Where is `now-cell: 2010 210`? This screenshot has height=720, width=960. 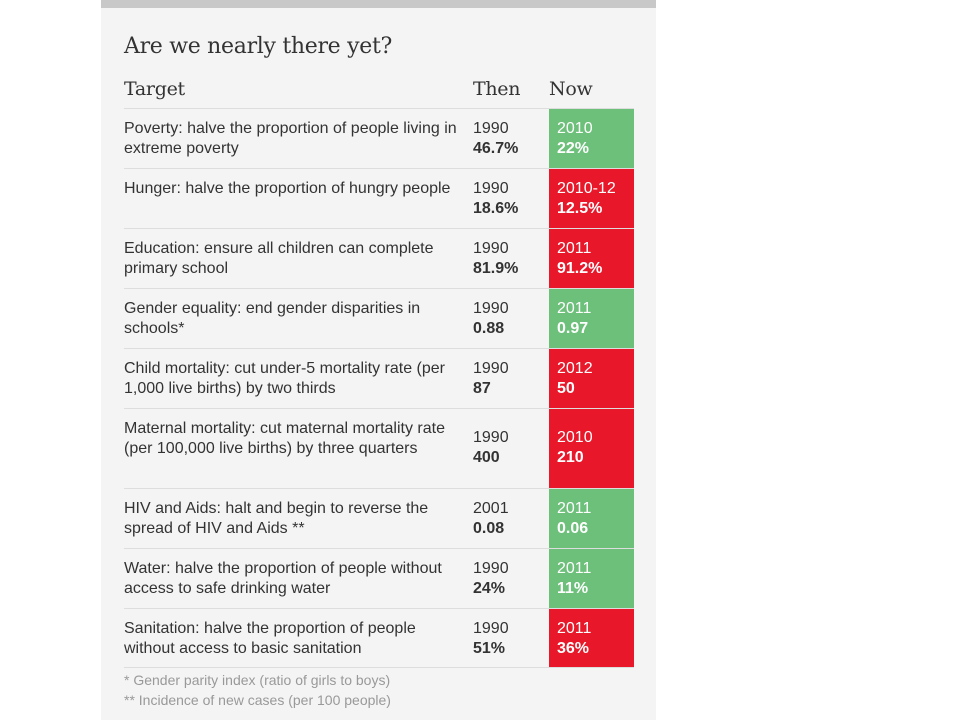 now-cell: 2010 210 is located at coordinates (591, 448).